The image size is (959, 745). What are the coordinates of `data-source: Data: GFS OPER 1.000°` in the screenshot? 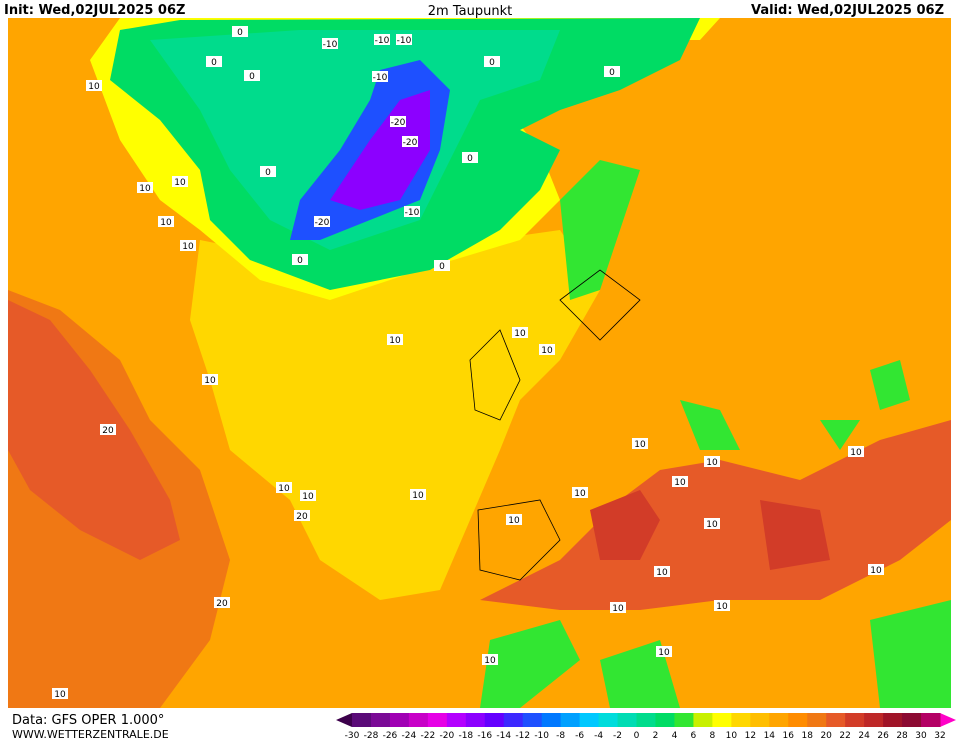 It's located at (88, 720).